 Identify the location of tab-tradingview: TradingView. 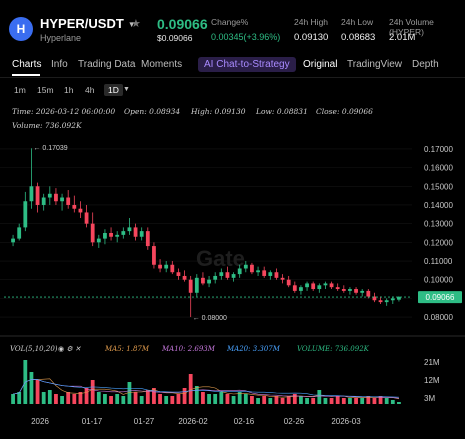
(375, 64).